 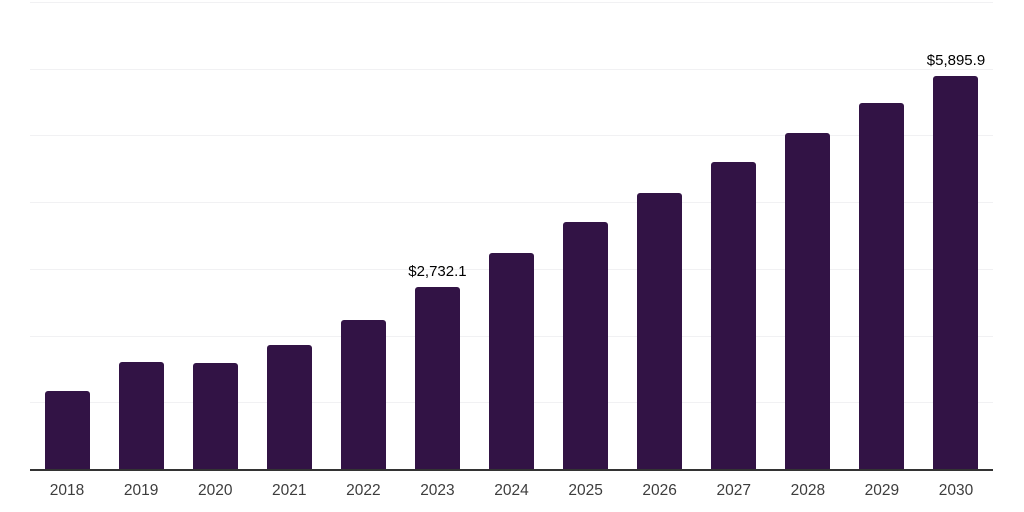 I want to click on x-tick-label-2018: 2018, so click(x=67, y=490).